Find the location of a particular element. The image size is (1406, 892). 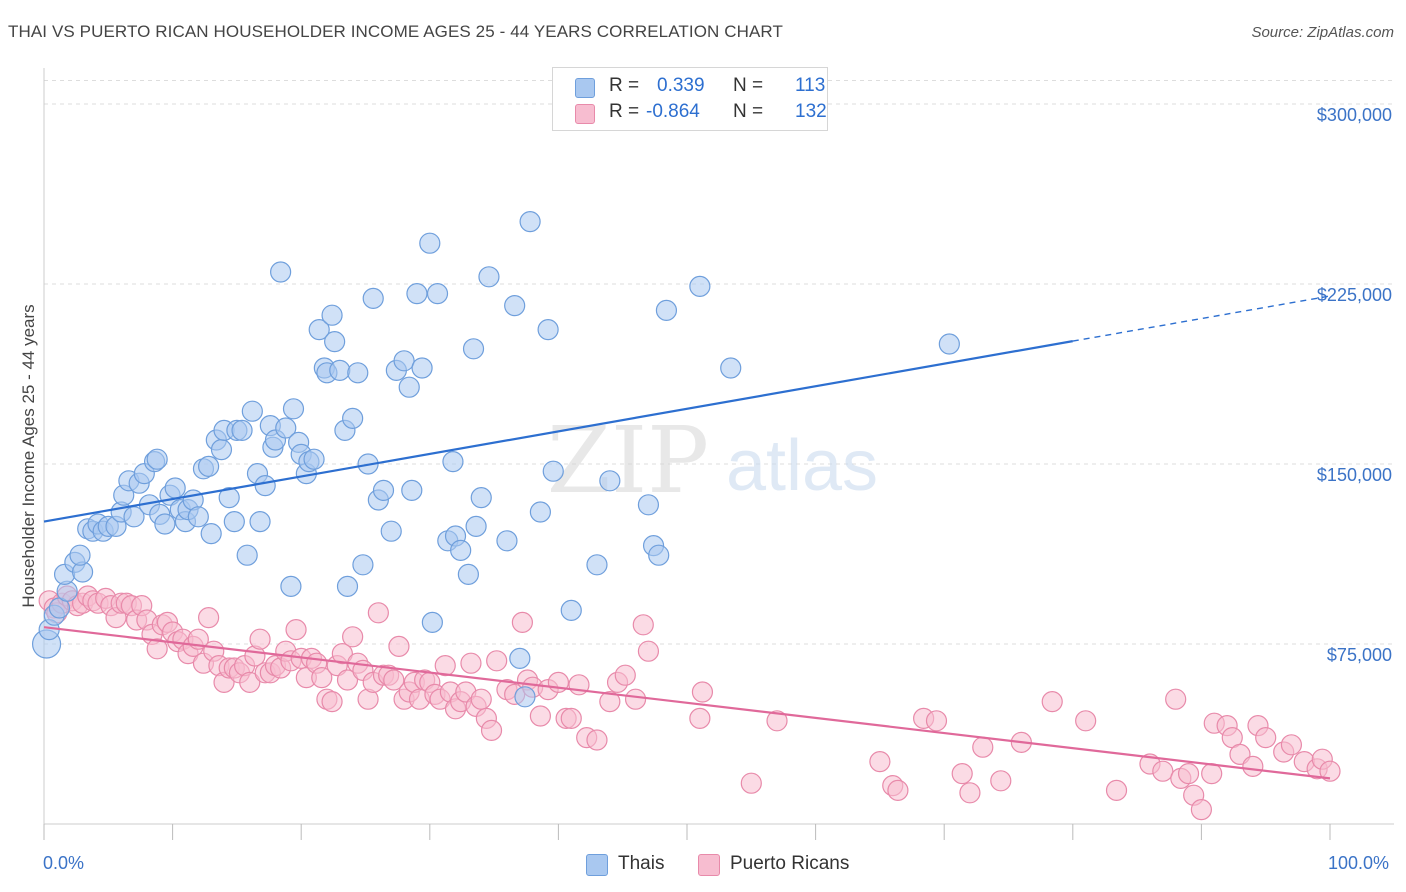

y-tick-label: $75,000 is located at coordinates (1359, 655).